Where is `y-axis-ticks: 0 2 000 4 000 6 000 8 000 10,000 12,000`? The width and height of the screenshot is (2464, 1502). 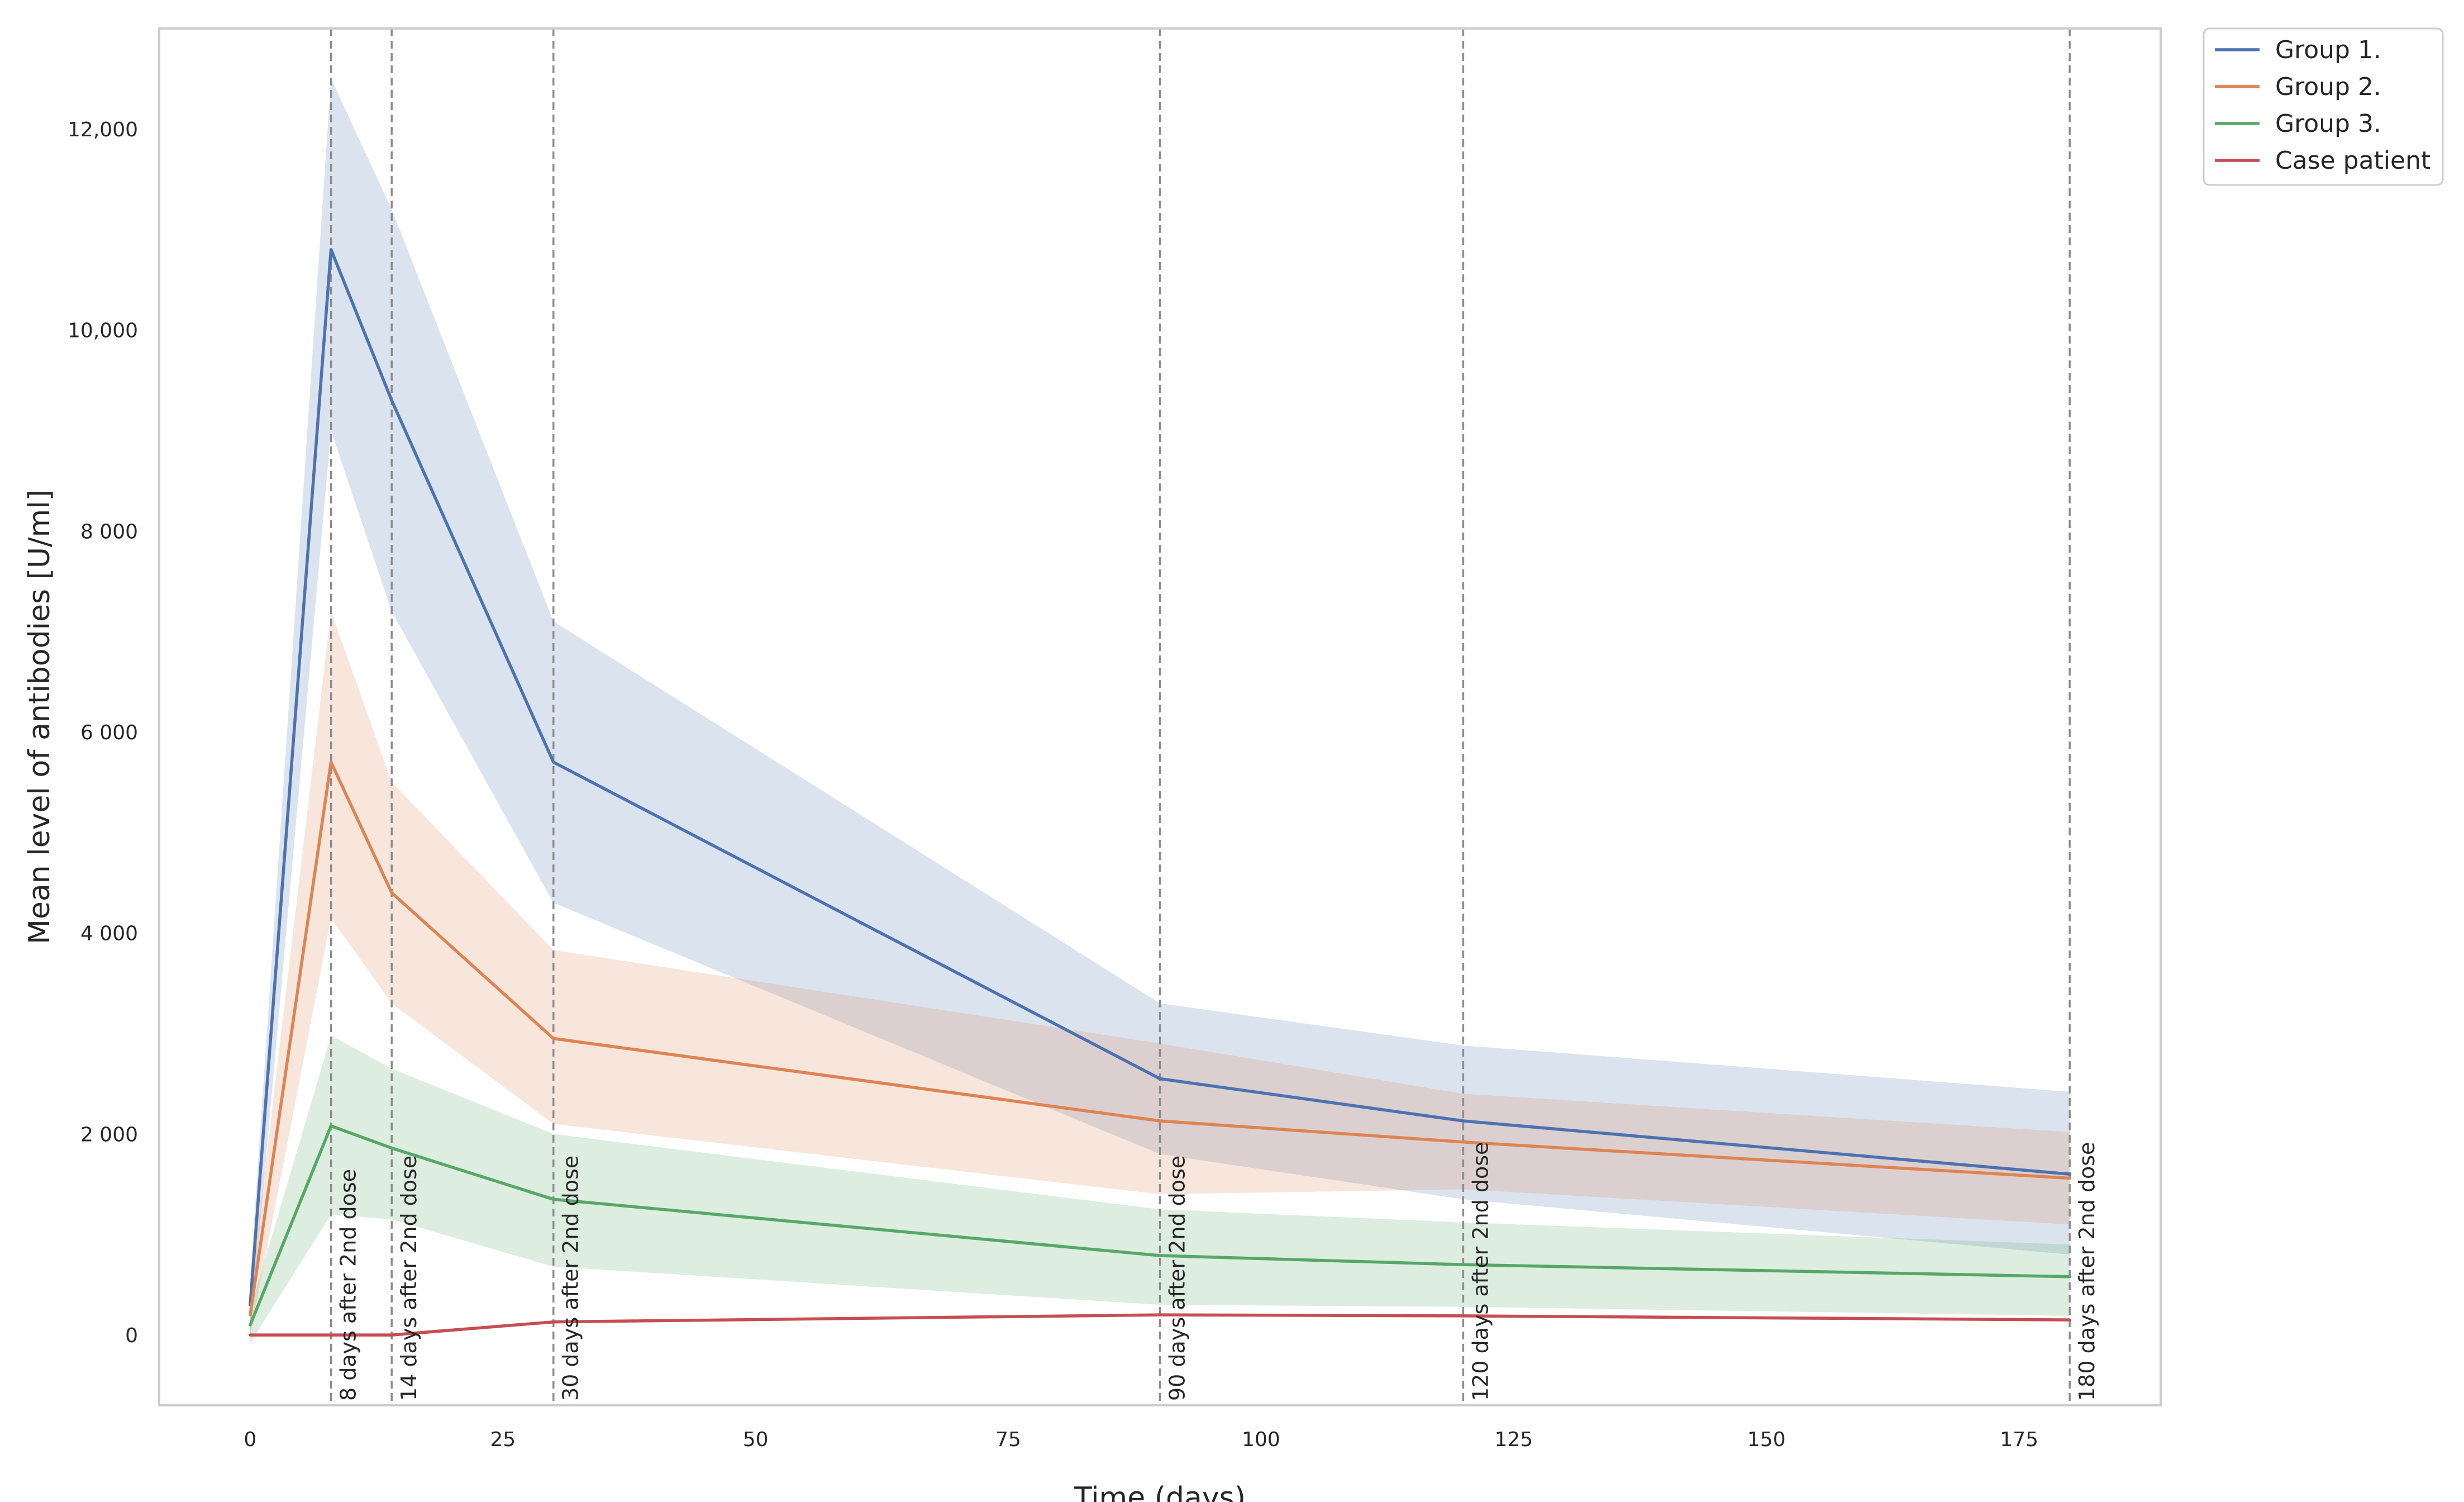 y-axis-ticks: 0 2 000 4 000 6 000 8 000 10,000 12,000 is located at coordinates (103, 732).